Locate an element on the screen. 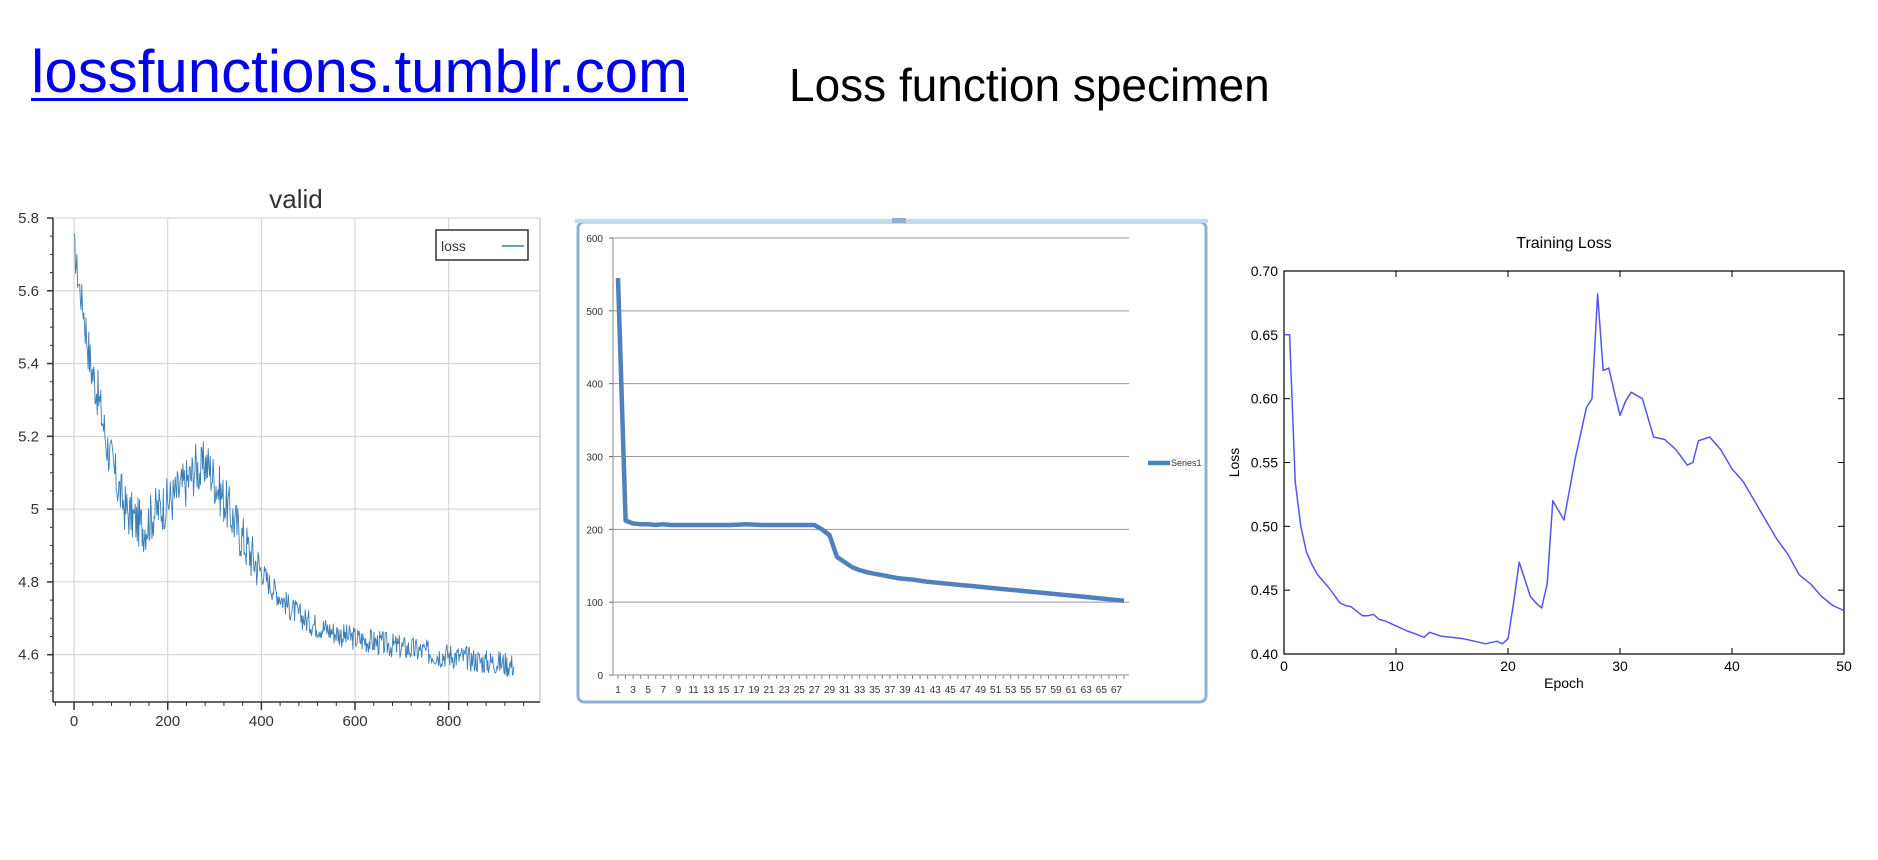 The height and width of the screenshot is (860, 1878). x-tick-label: 57 is located at coordinates (1041, 690).